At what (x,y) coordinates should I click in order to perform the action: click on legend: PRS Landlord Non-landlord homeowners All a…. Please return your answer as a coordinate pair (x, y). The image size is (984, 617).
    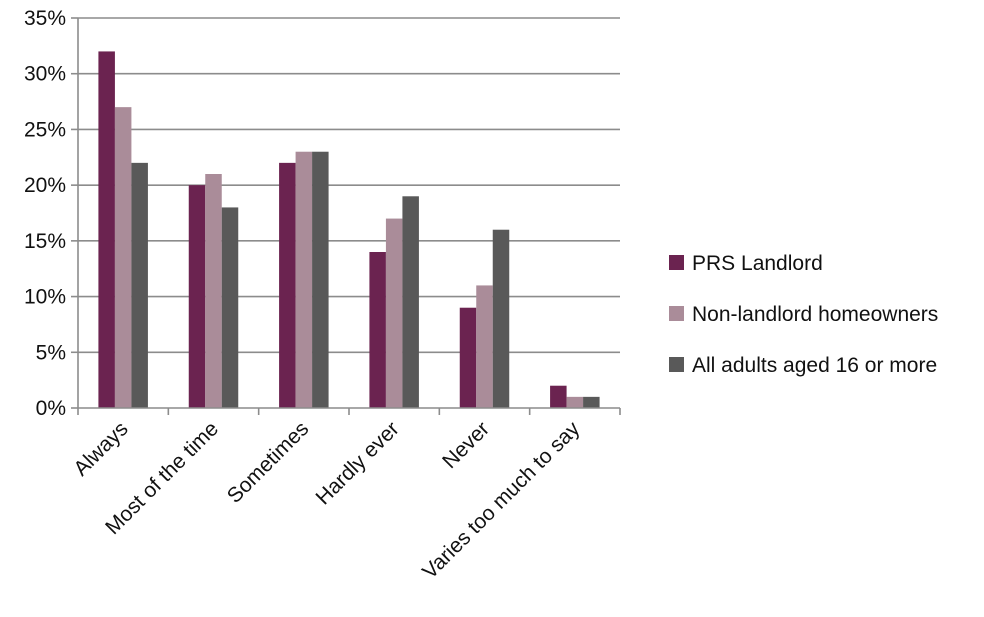
    Looking at the image, I should click on (803, 314).